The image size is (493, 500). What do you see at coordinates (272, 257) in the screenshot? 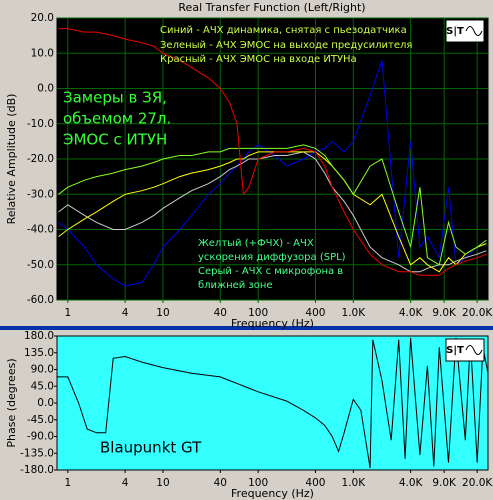
I see `annotation: ускорения диффузора (SPL)` at bounding box center [272, 257].